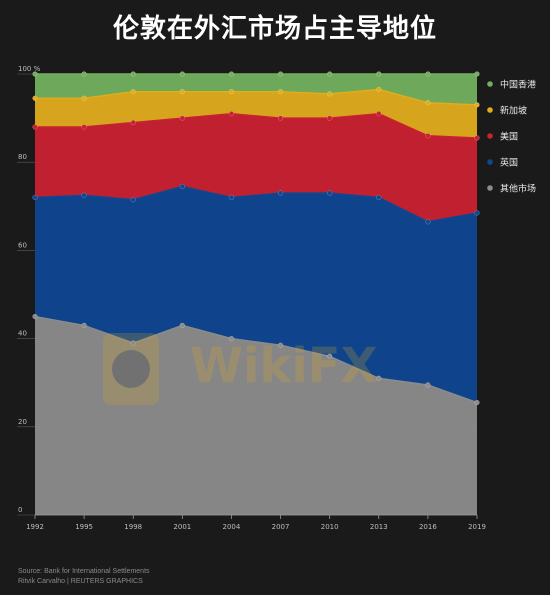 This screenshot has height=595, width=550. I want to click on area-美国, so click(256, 167).